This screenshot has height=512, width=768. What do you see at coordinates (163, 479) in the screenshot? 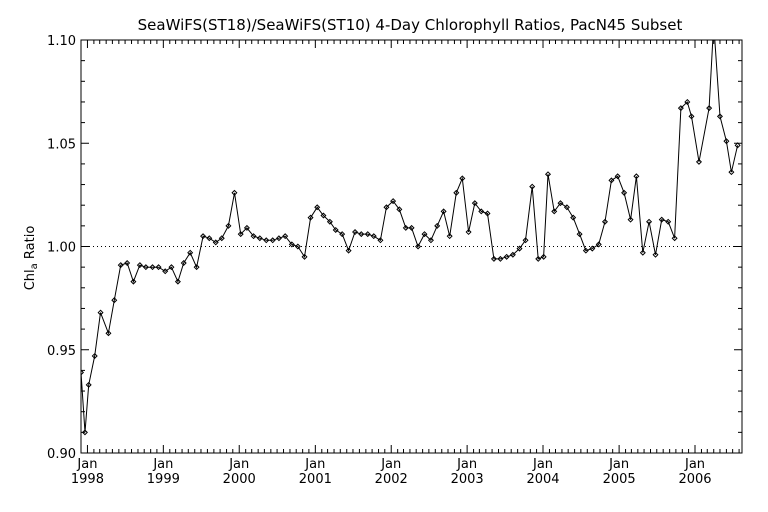
I see `x-tick-year-label: 1999` at bounding box center [163, 479].